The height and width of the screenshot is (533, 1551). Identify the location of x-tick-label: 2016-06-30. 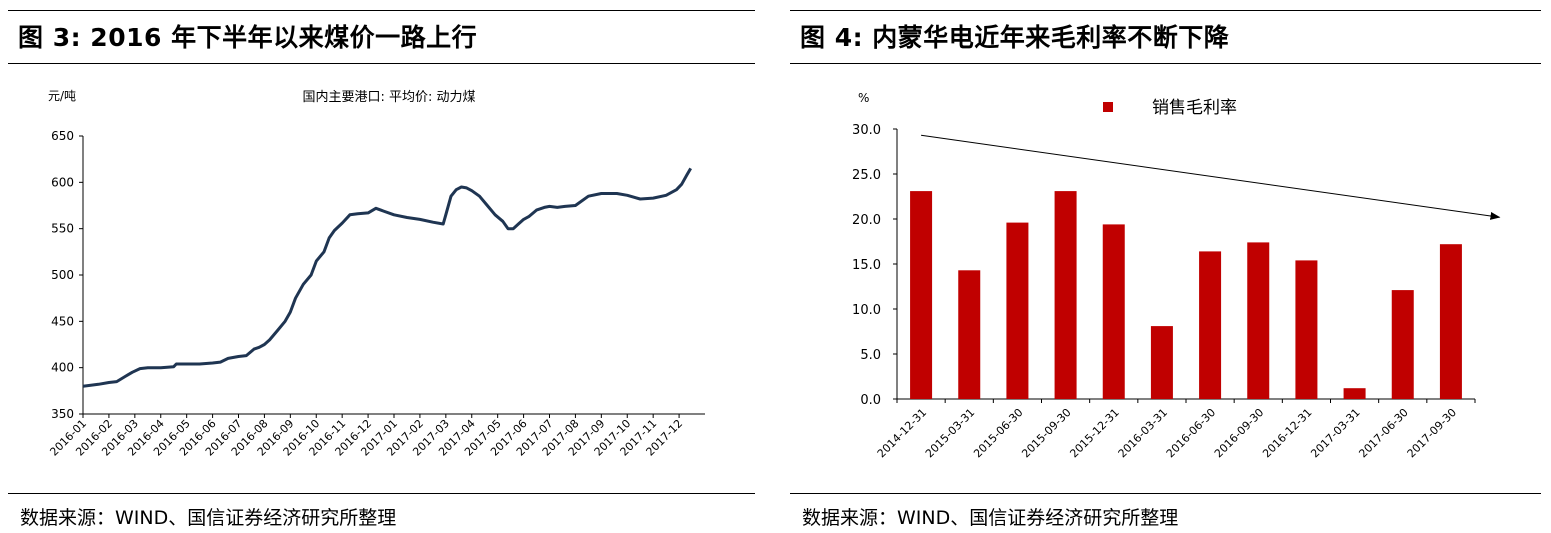
(1191, 433).